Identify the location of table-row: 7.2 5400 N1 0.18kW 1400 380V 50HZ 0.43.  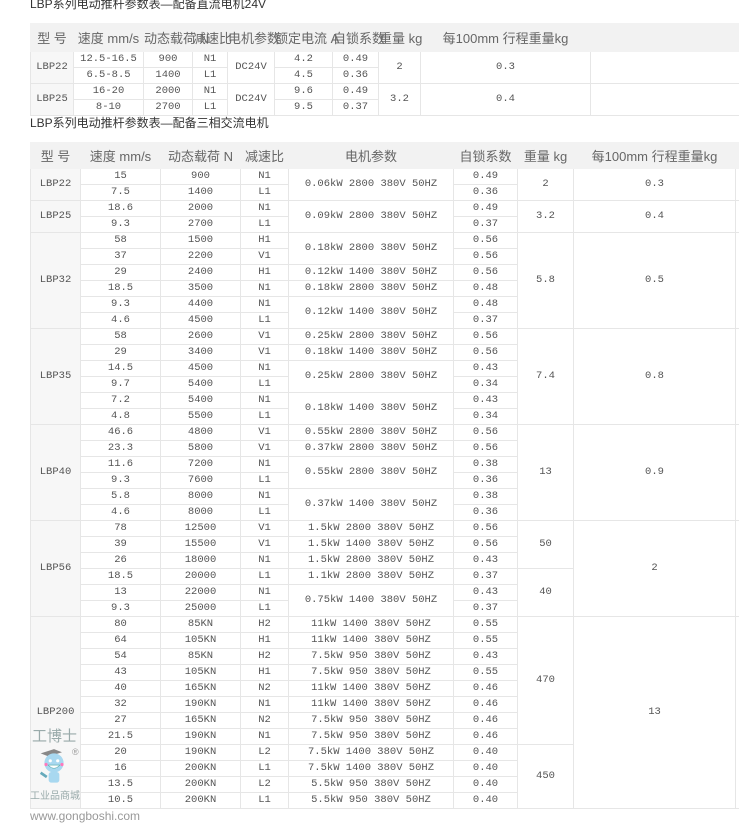
(385, 408).